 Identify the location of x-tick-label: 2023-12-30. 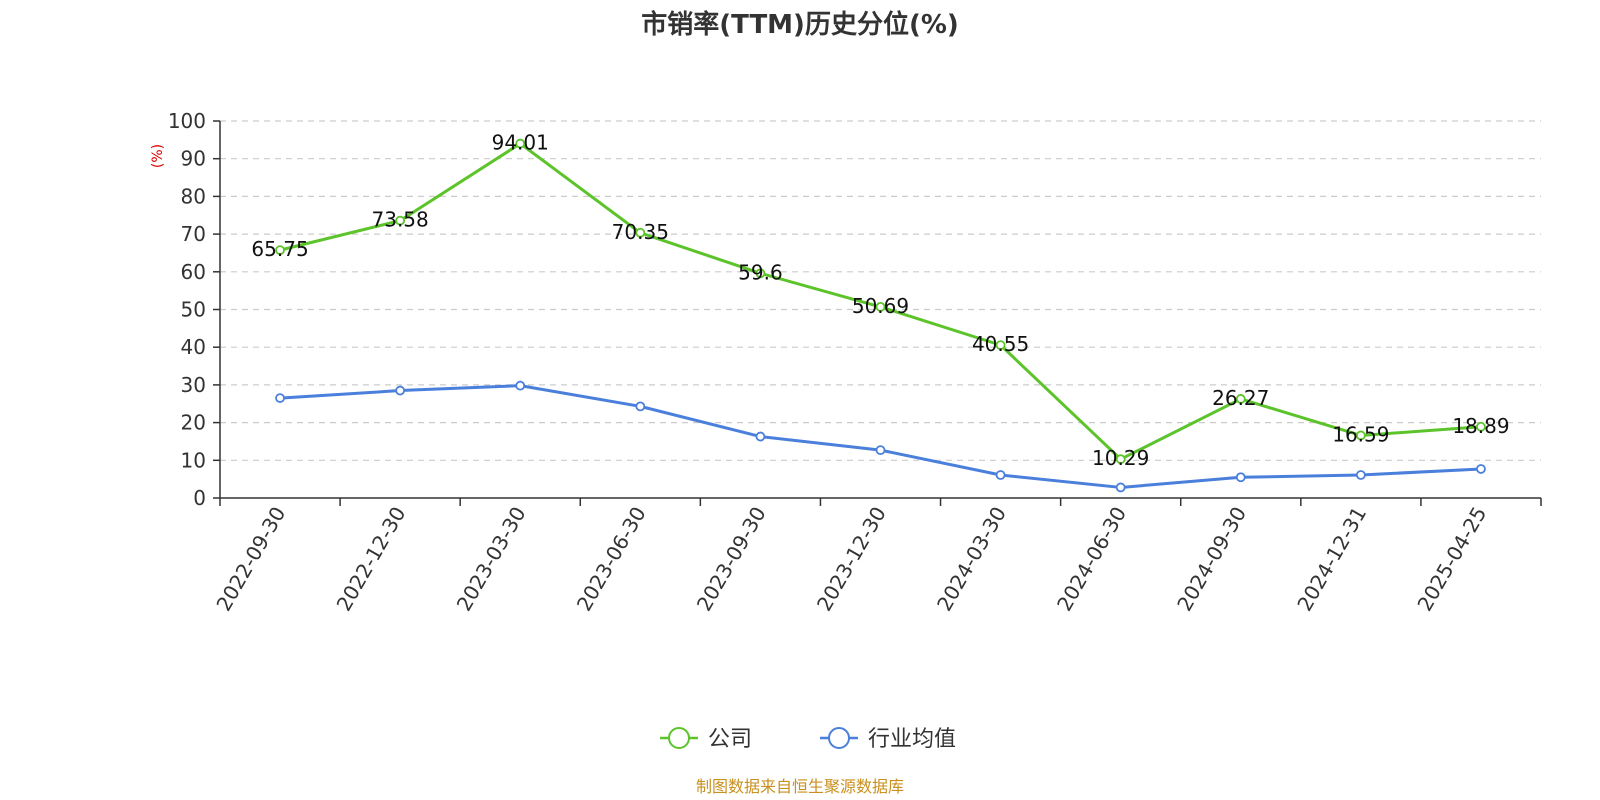
(851, 559).